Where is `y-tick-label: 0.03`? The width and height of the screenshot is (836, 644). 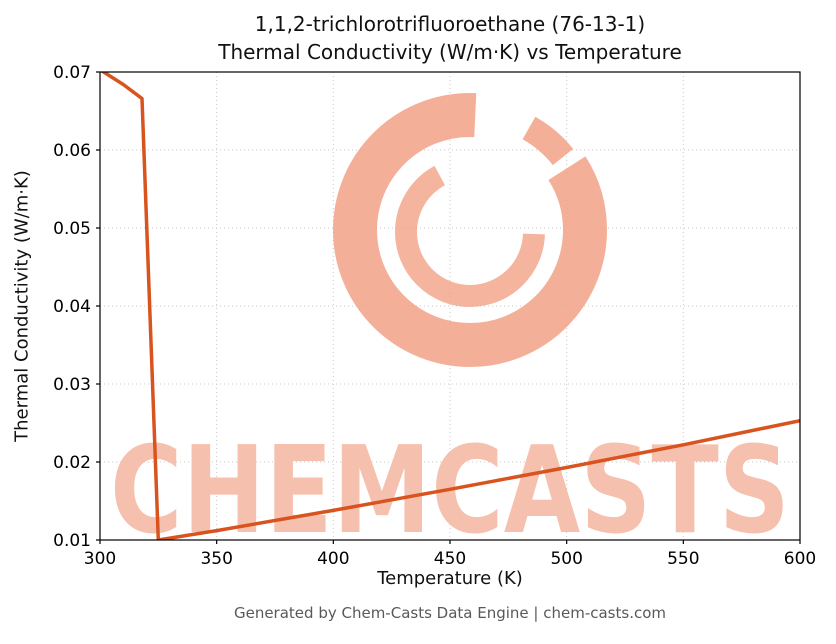 y-tick-label: 0.03 is located at coordinates (72, 385).